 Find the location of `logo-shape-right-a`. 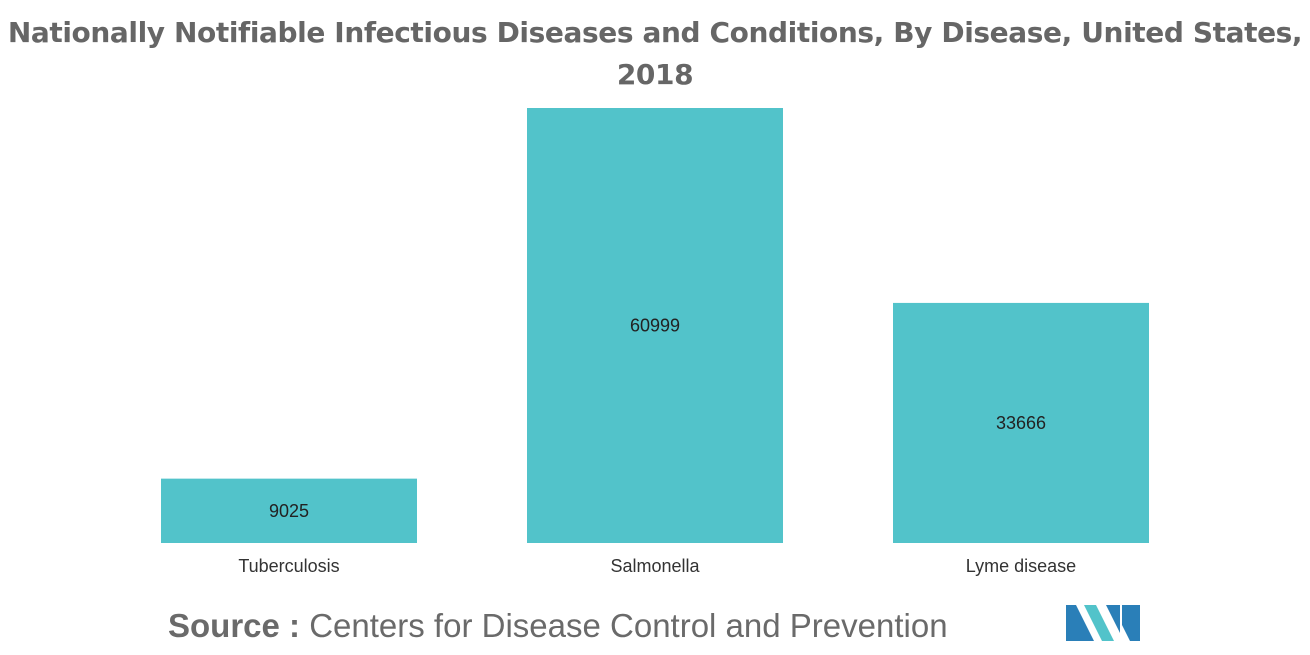

logo-shape-right-a is located at coordinates (1113, 619).